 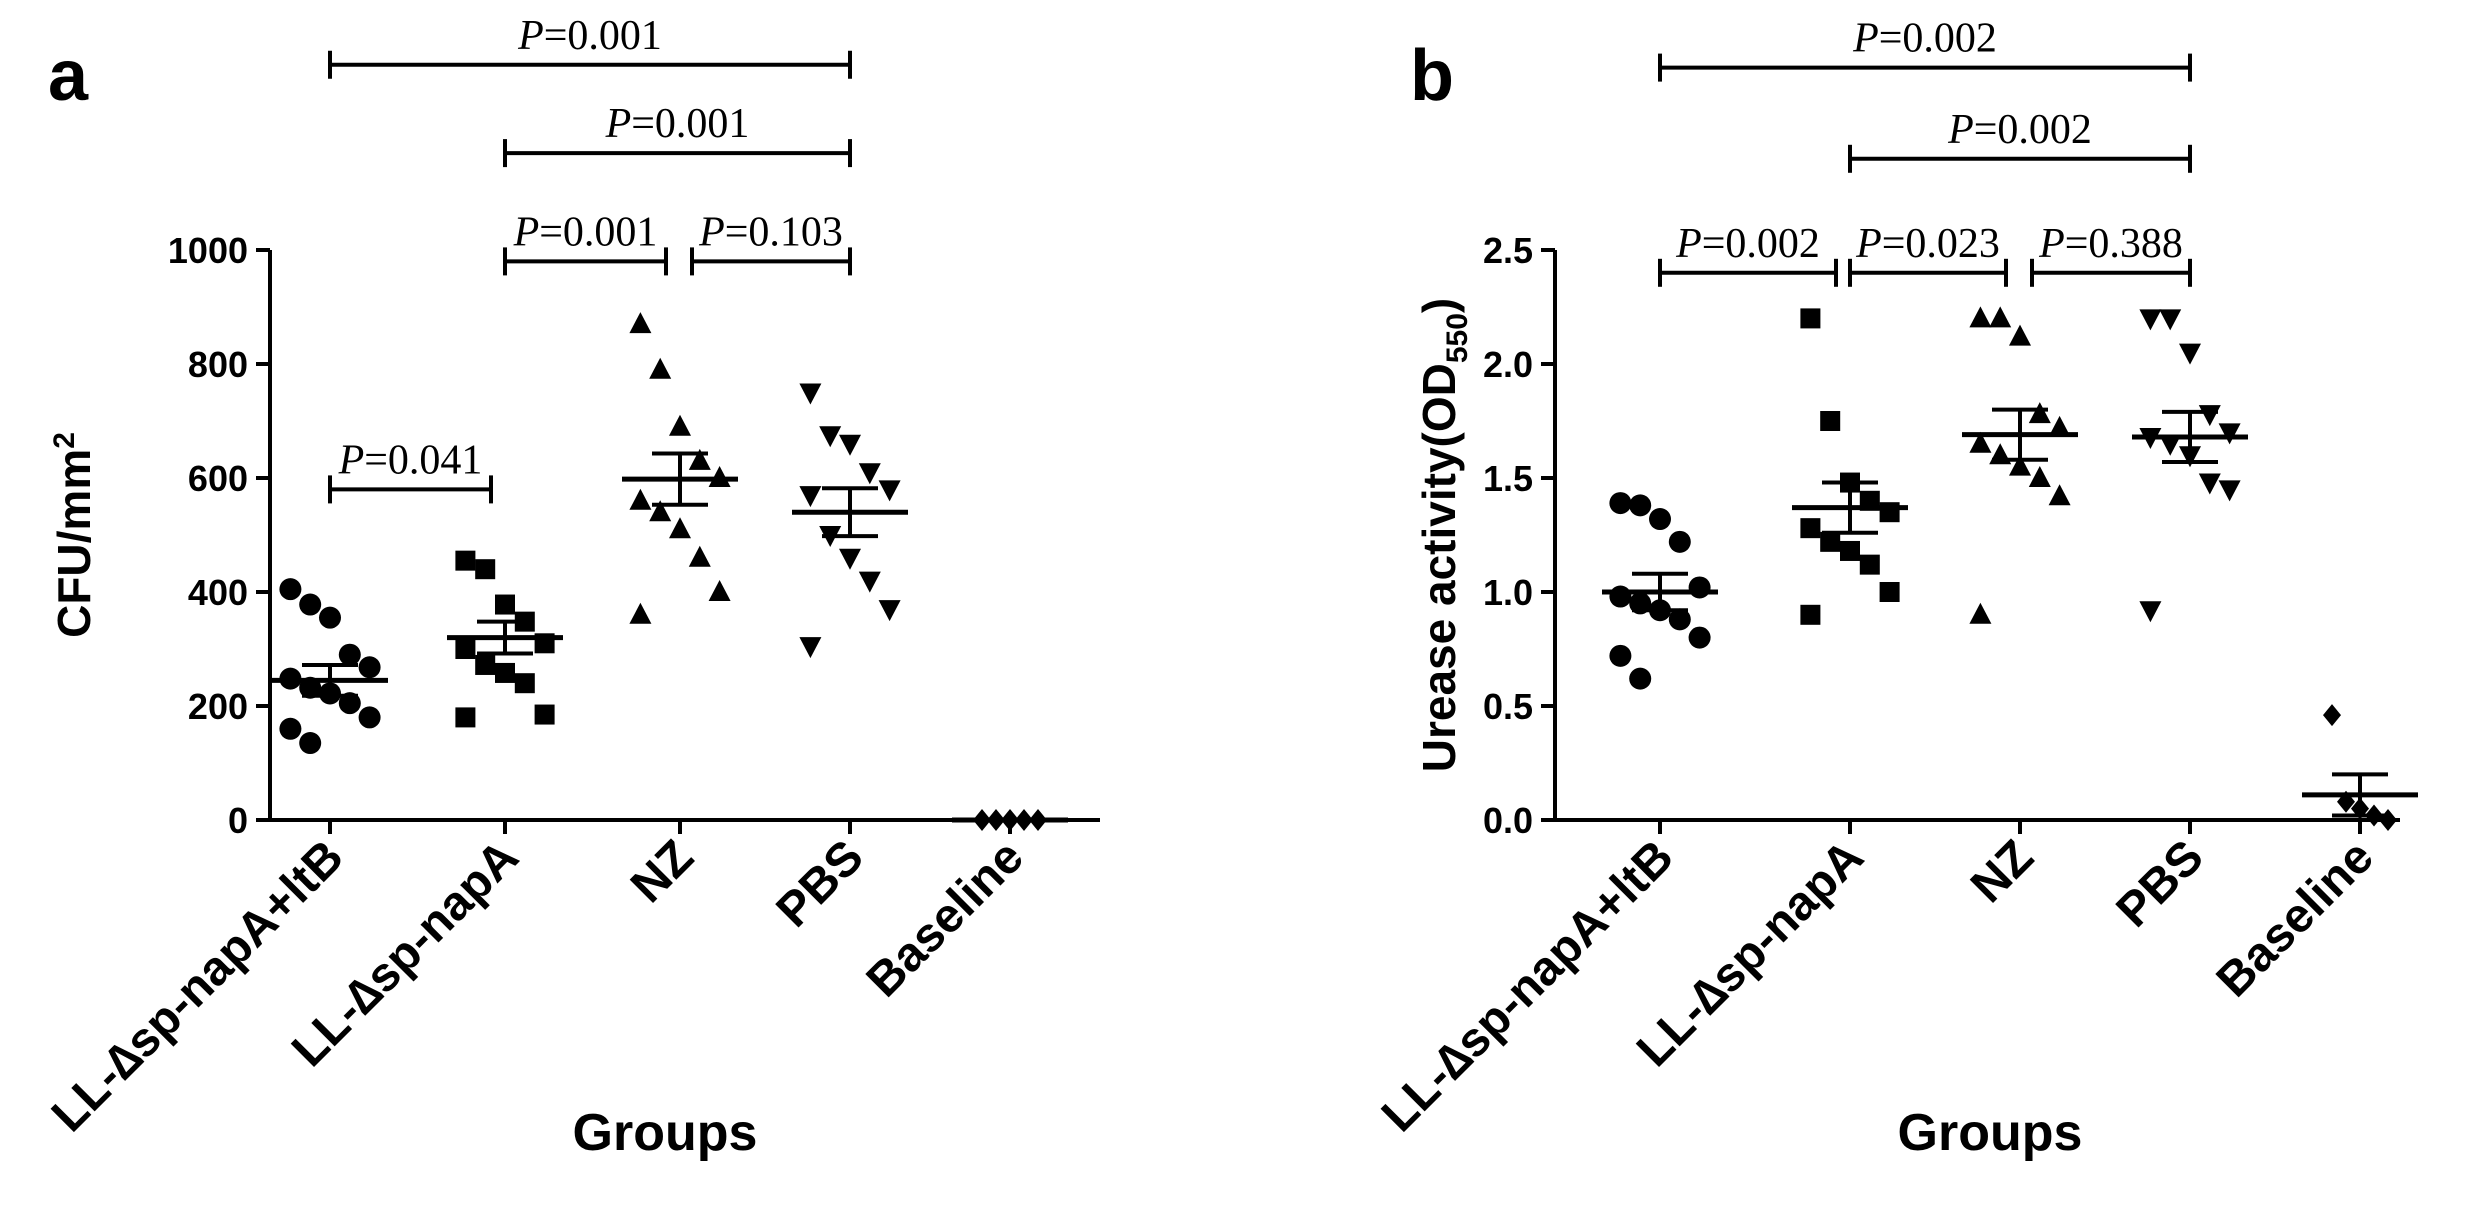 I want to click on y-axis-title-end: ), so click(x=1439, y=305).